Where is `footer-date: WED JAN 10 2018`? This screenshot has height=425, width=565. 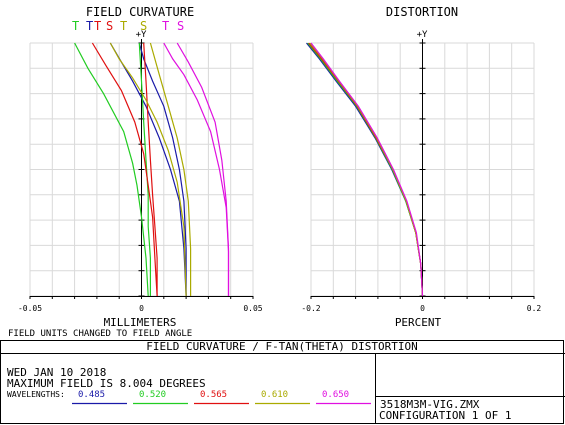
footer-date: WED JAN 10 2018 is located at coordinates (56, 372).